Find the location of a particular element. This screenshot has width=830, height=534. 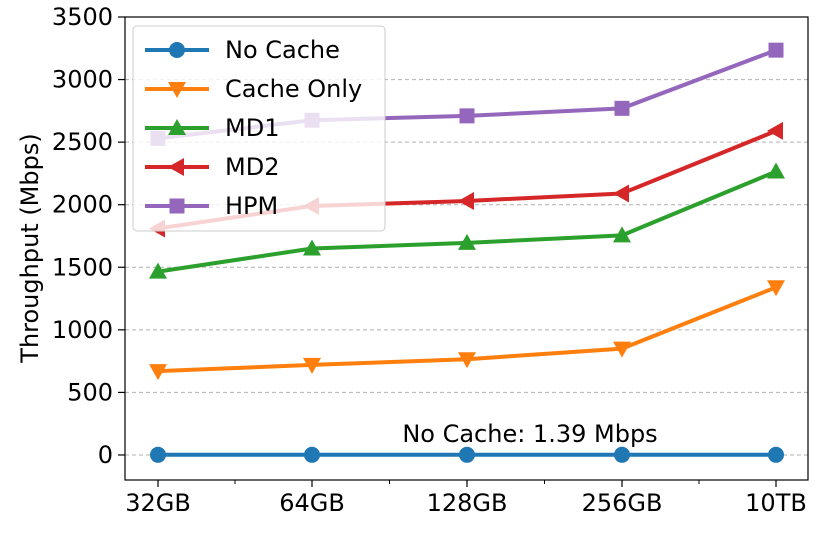

legend: No Cache Cache Only MD1 MD2 HPM is located at coordinates (259, 128).